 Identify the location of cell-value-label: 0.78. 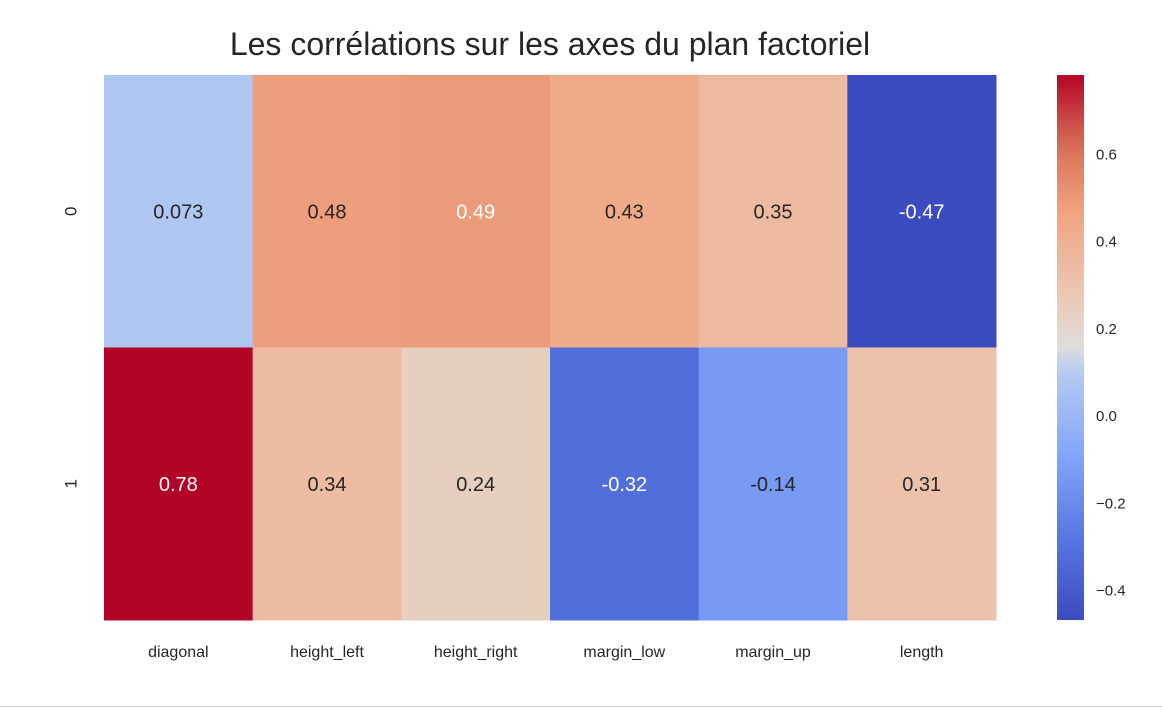
(178, 485).